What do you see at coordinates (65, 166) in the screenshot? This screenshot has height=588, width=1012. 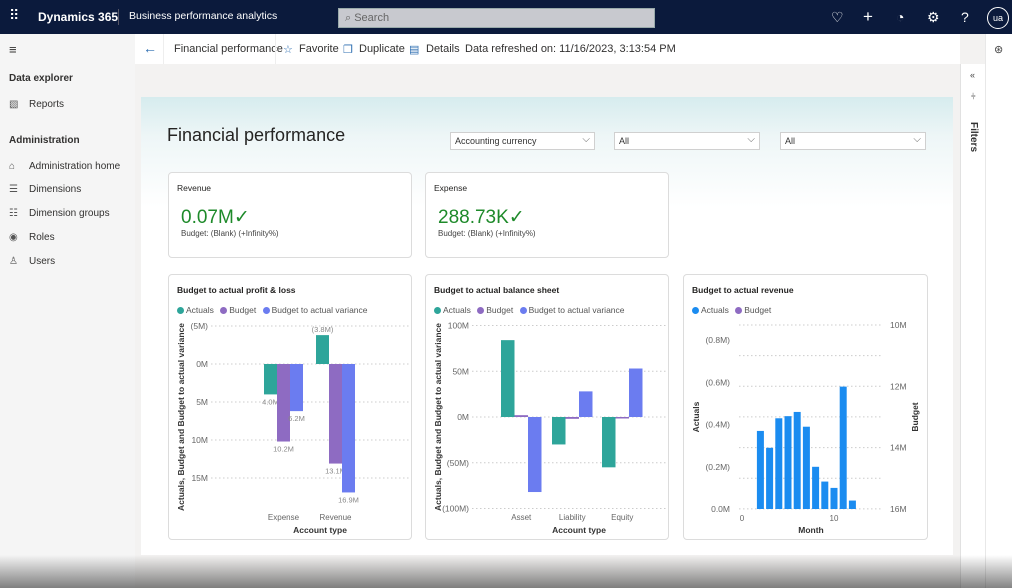 I see `sidebar-item-administration-home: ⌂ Administration home` at bounding box center [65, 166].